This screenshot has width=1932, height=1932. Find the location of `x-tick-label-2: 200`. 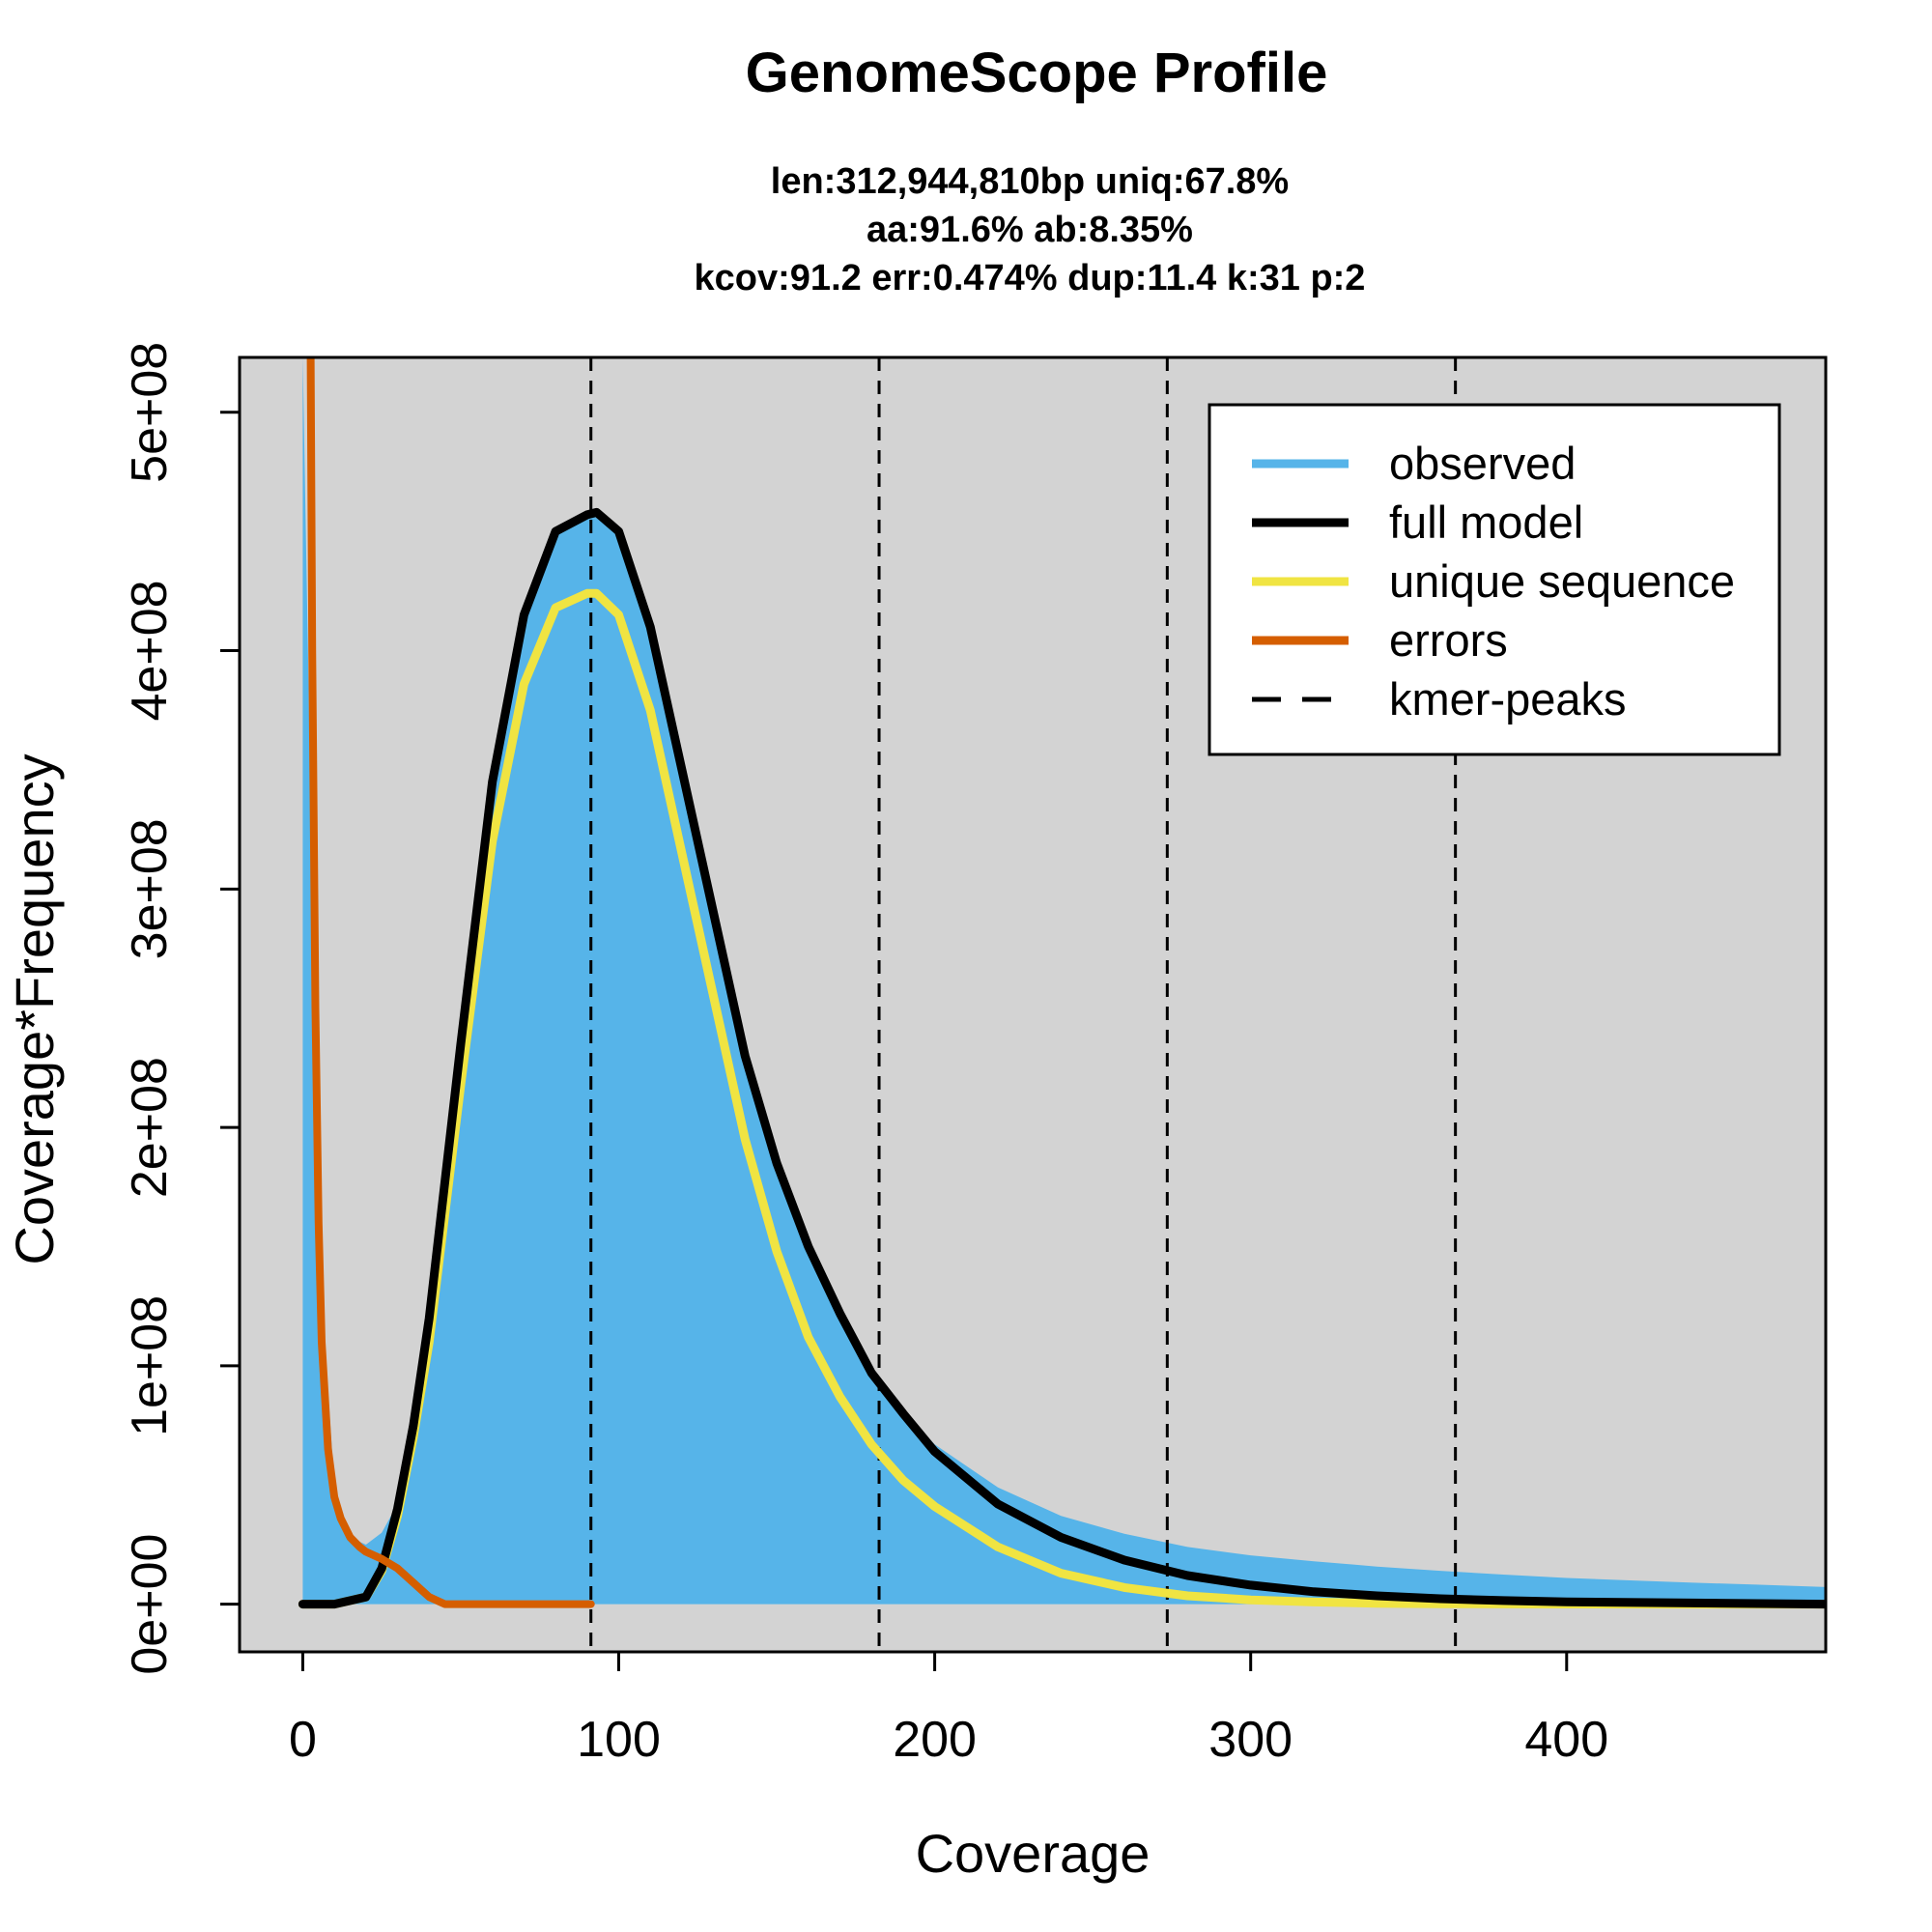

x-tick-label-2: 200 is located at coordinates (935, 1740).